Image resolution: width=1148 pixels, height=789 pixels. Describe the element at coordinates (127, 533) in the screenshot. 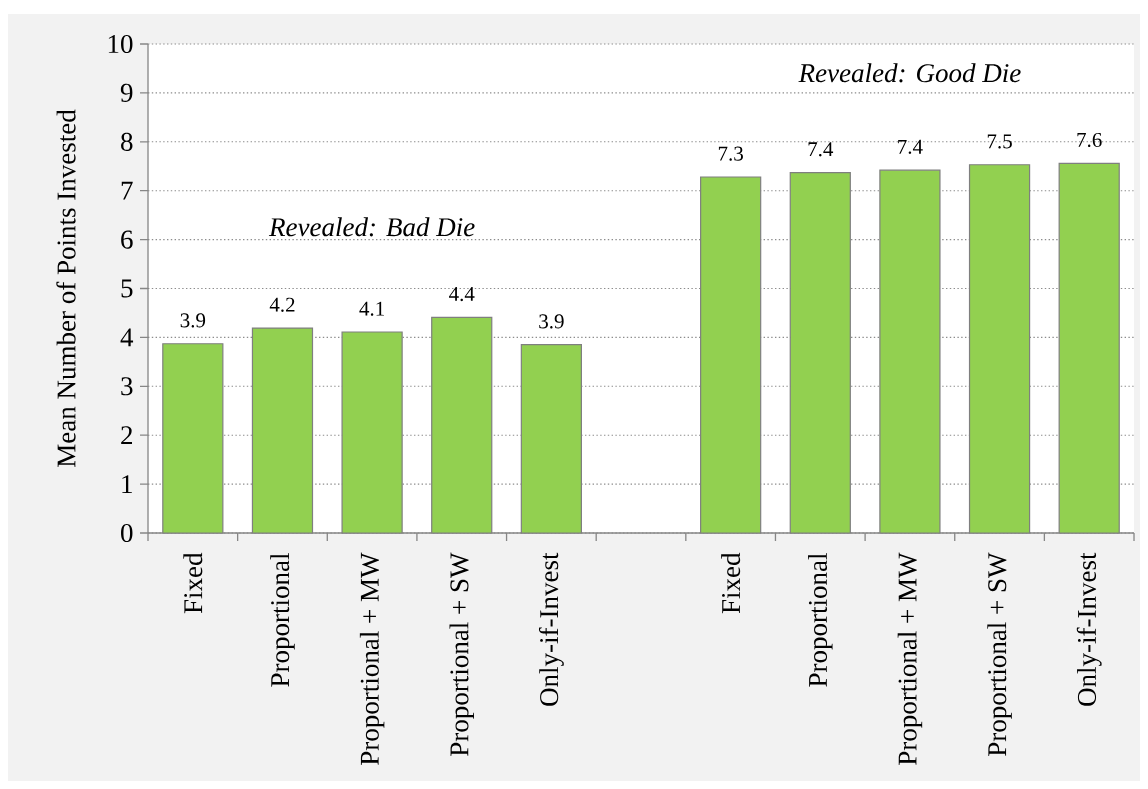

I see `y-tick-label: 0` at that location.